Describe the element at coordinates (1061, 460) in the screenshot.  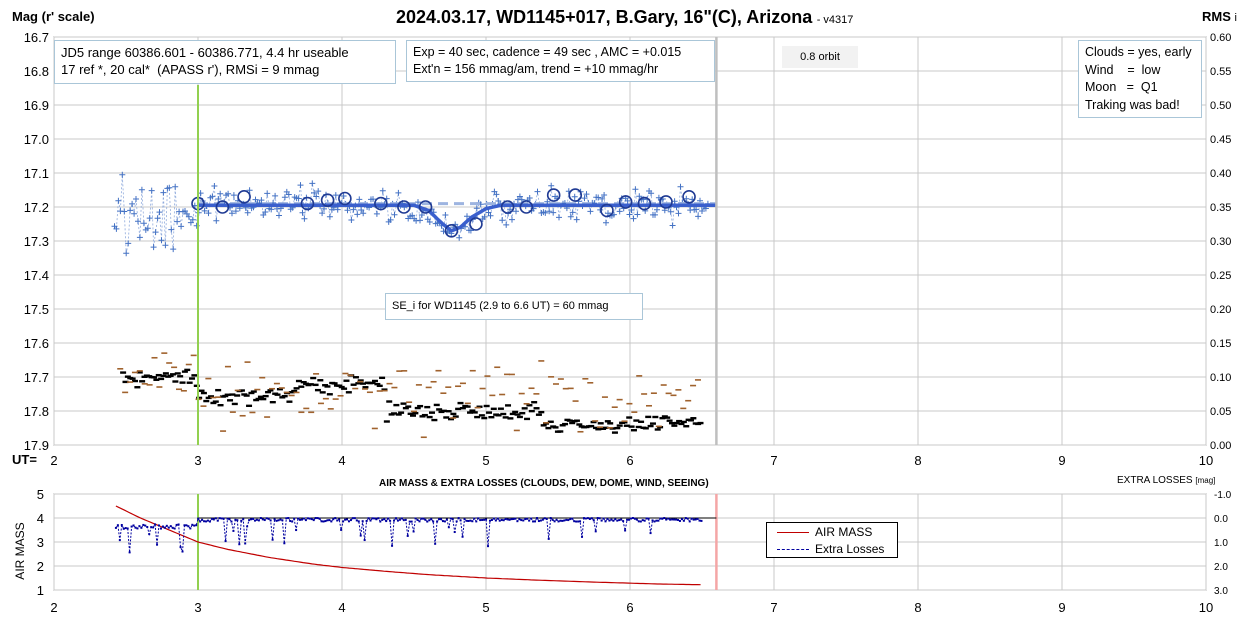
I see `upper-x-tick-label: 9` at that location.